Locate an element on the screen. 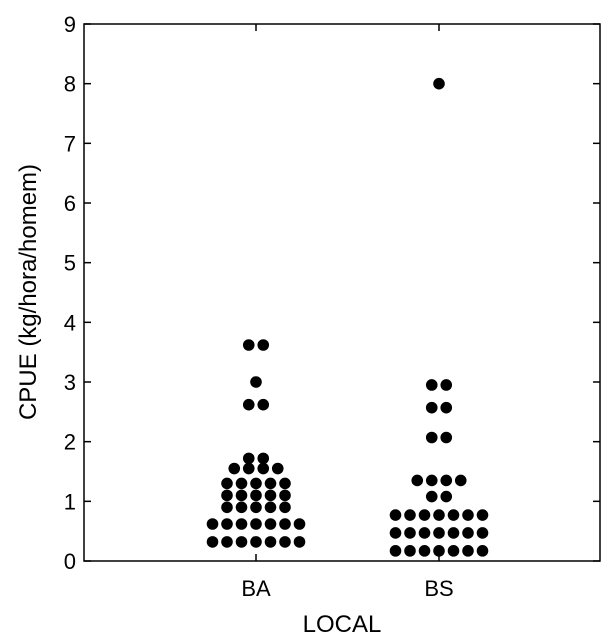 The width and height of the screenshot is (607, 640). y-tick-label: 2 is located at coordinates (70, 442).